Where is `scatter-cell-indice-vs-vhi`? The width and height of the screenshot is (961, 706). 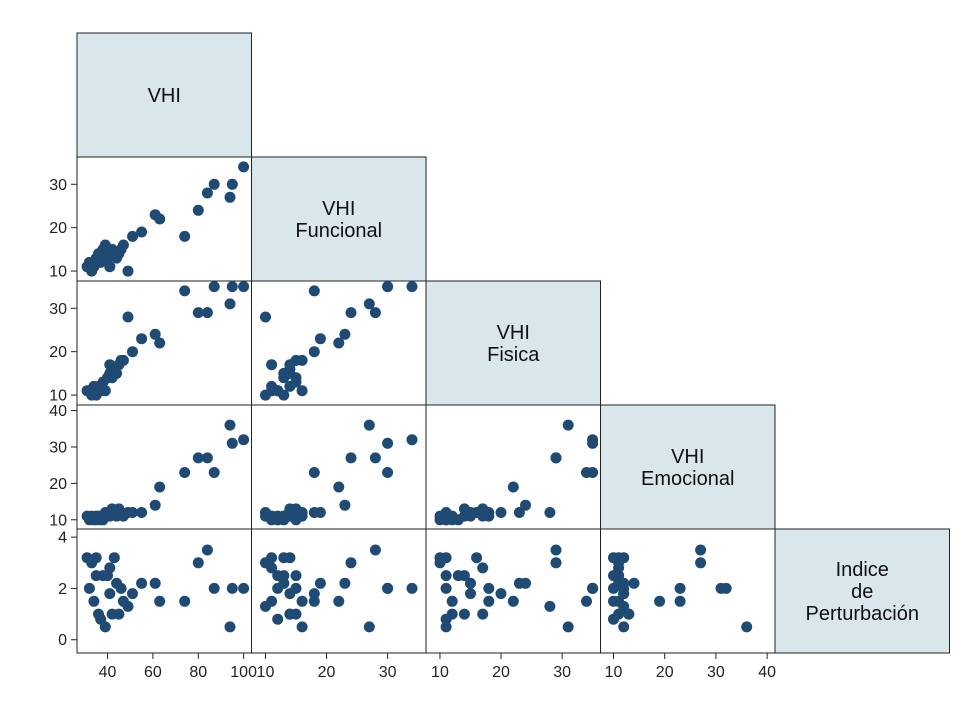 scatter-cell-indice-vs-vhi is located at coordinates (164, 591).